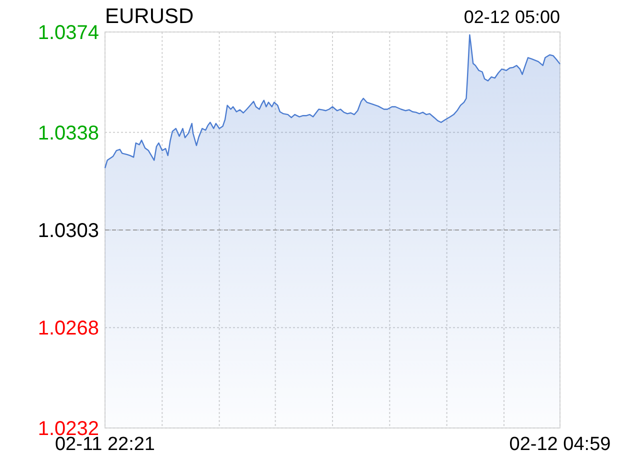  I want to click on y-tick-label: 1.0338, so click(68, 133).